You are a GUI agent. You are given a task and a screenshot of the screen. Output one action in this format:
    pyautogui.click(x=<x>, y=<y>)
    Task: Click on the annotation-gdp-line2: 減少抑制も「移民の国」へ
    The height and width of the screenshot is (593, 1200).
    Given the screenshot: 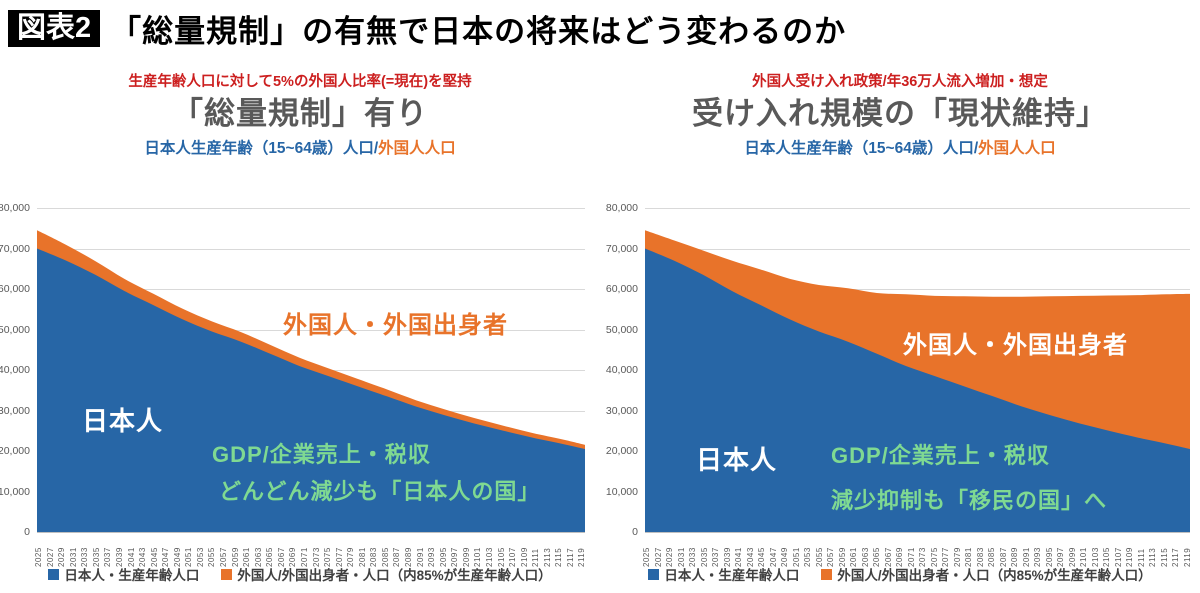 What is the action you would take?
    pyautogui.click(x=969, y=500)
    